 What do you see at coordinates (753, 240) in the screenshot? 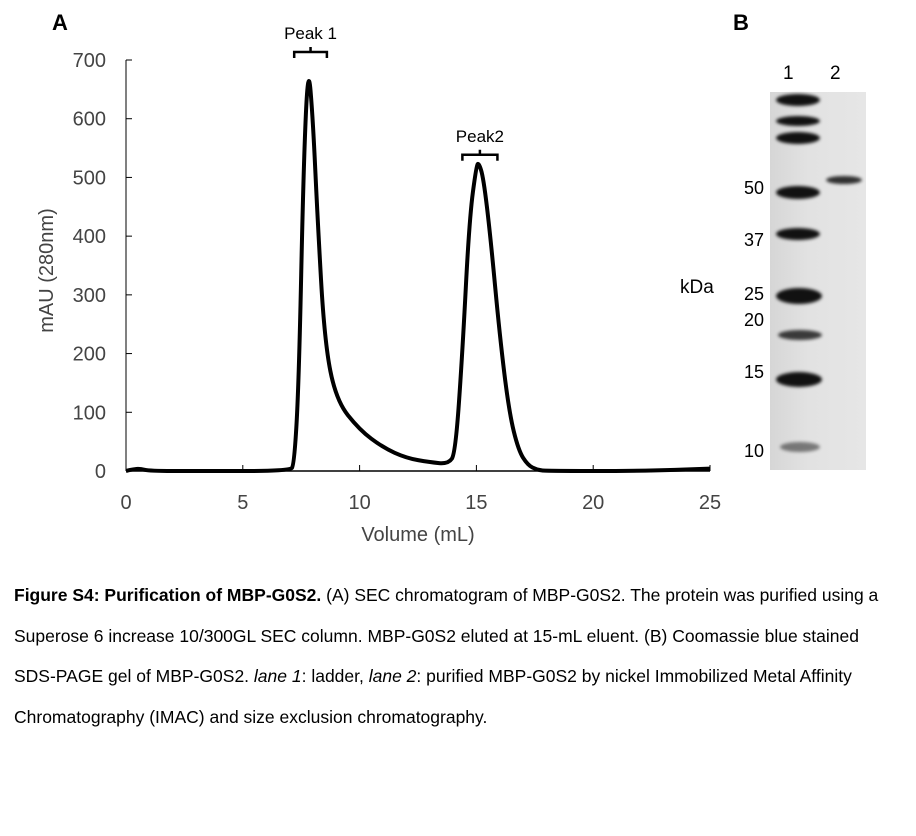
I see `marker-37: 37` at bounding box center [753, 240].